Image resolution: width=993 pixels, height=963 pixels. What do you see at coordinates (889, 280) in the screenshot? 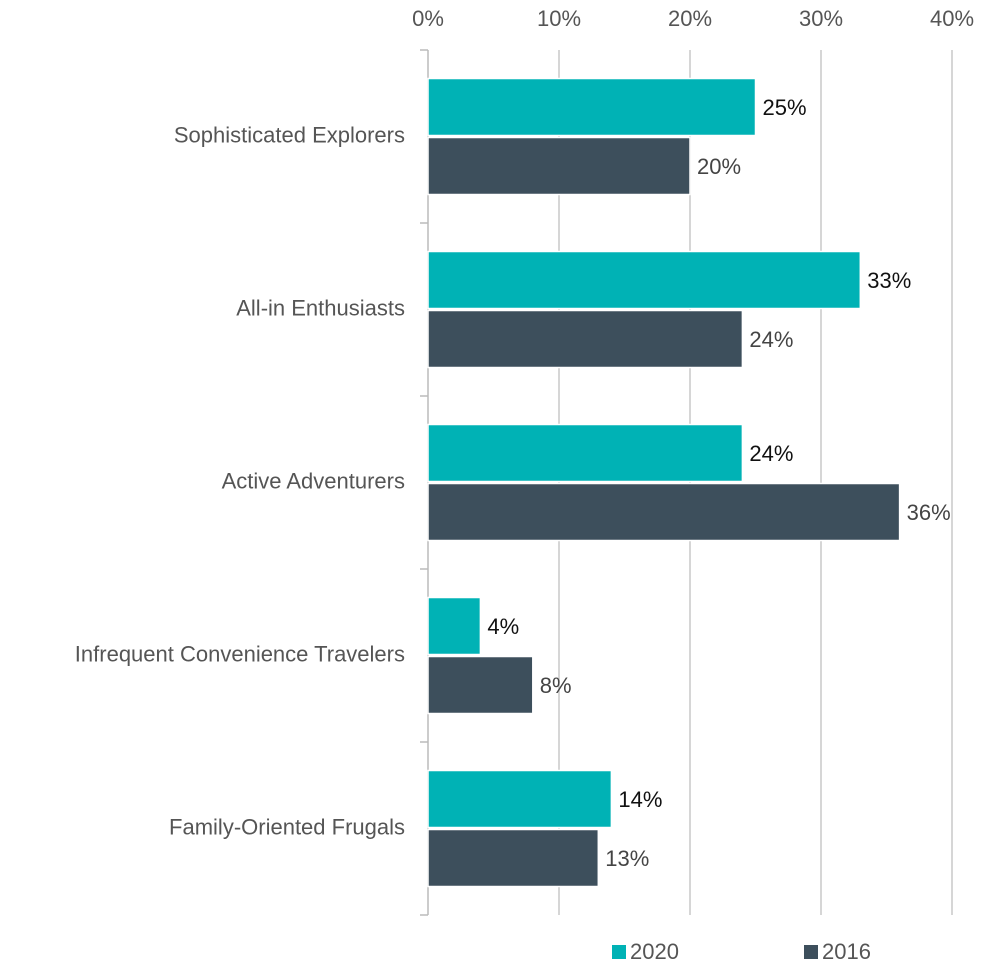
I see `value-label: 33%` at bounding box center [889, 280].